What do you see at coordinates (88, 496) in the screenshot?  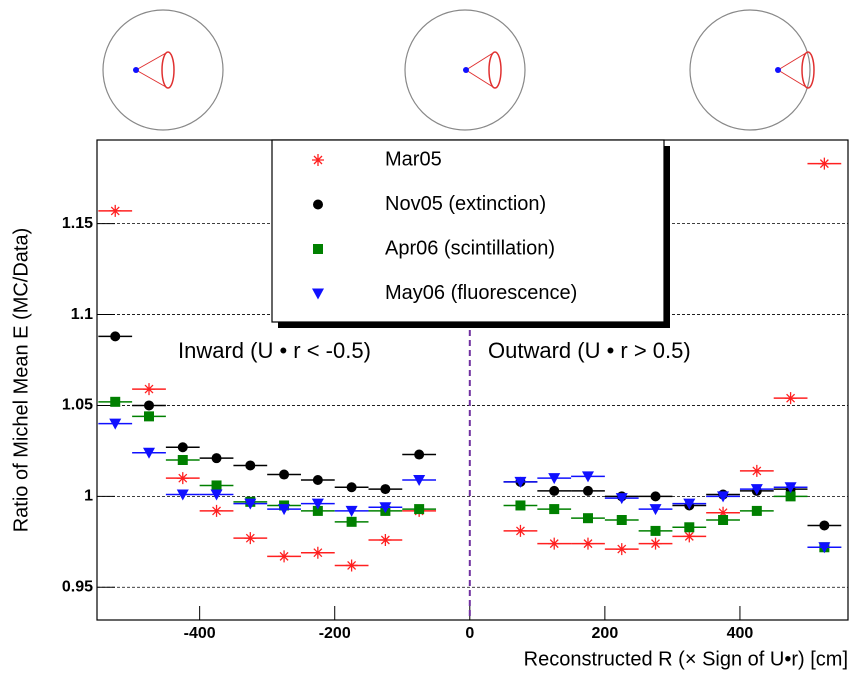 I see `y-tick-label: 1` at bounding box center [88, 496].